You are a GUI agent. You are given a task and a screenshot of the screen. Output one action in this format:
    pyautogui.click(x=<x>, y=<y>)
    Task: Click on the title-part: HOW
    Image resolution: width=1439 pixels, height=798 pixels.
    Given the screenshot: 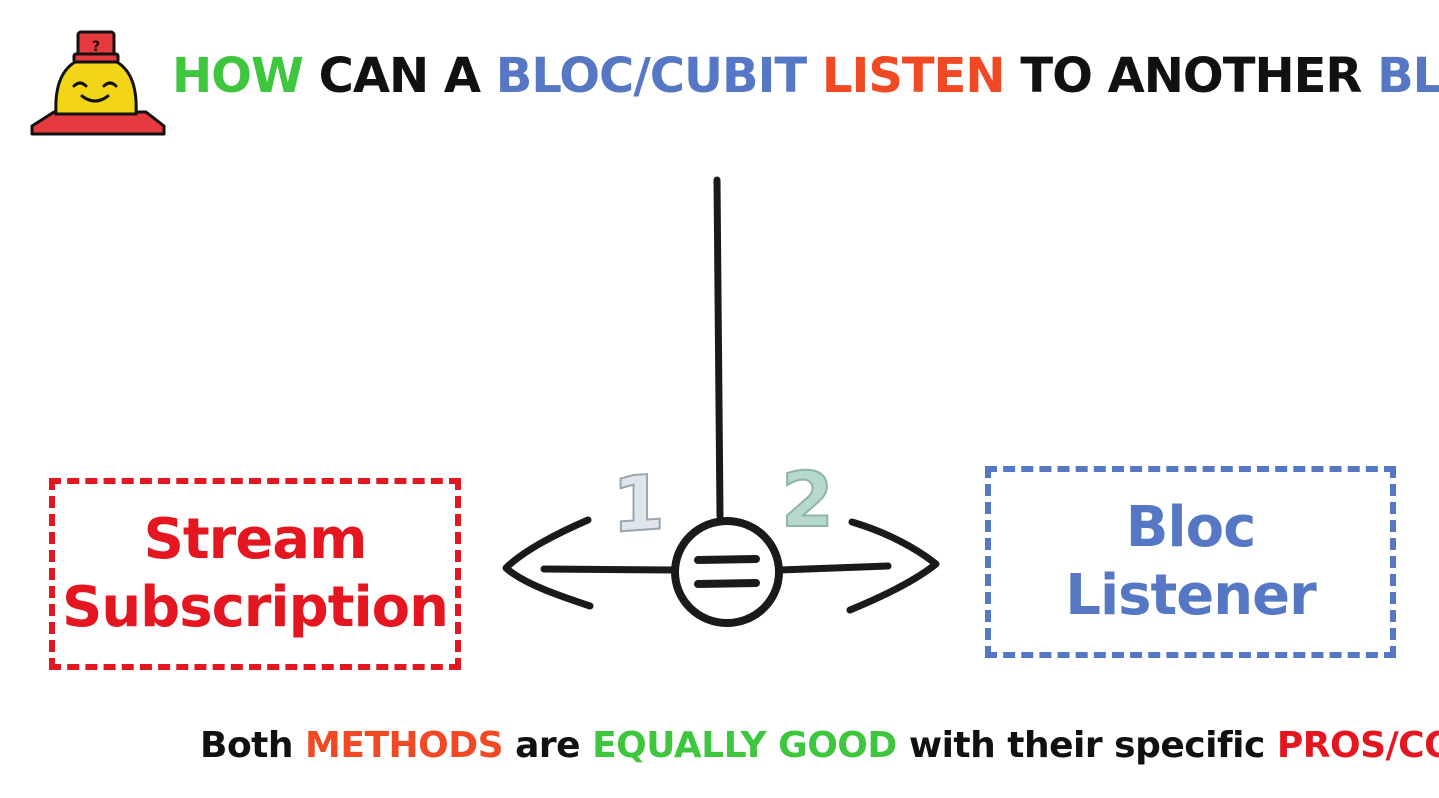 What is the action you would take?
    pyautogui.click(x=238, y=76)
    